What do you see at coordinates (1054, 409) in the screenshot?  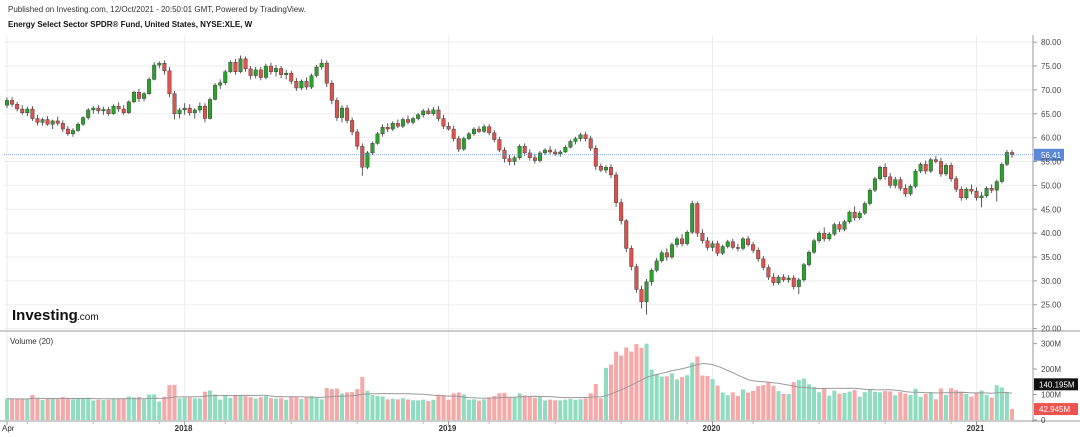 I see `last-volume-label: 42.945M` at bounding box center [1054, 409].